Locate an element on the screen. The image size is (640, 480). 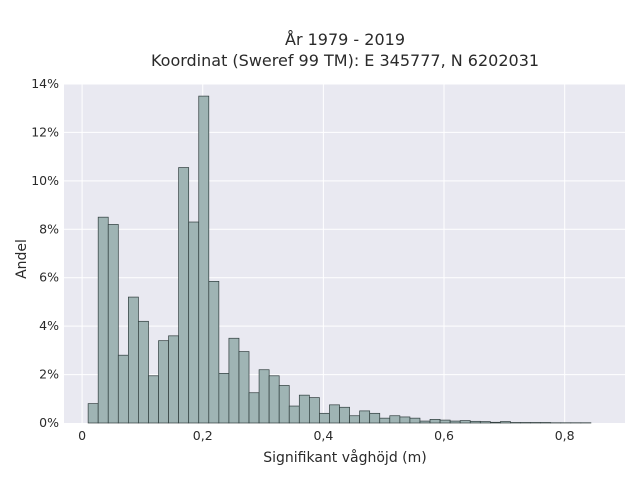
x-tick-label: 0 is located at coordinates (82, 435).